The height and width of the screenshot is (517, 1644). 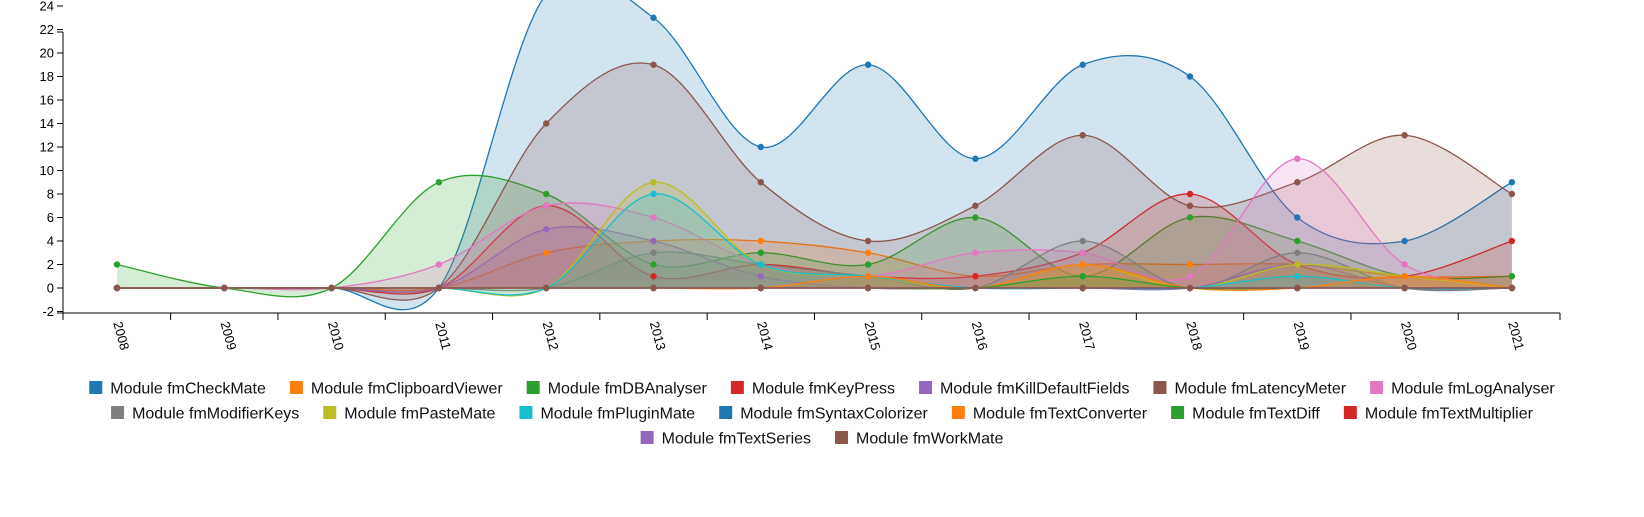 I want to click on point-module-fmpluginmate-2019, so click(x=1297, y=276).